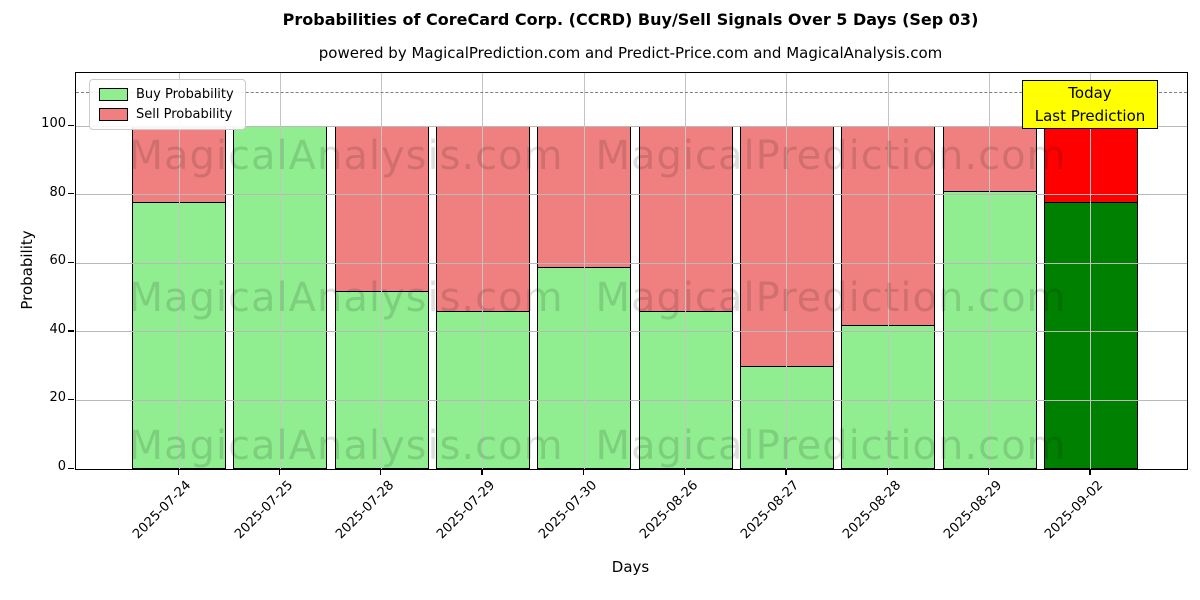 The height and width of the screenshot is (600, 1200). Describe the element at coordinates (57, 398) in the screenshot. I see `y-tick-label: 20` at that location.